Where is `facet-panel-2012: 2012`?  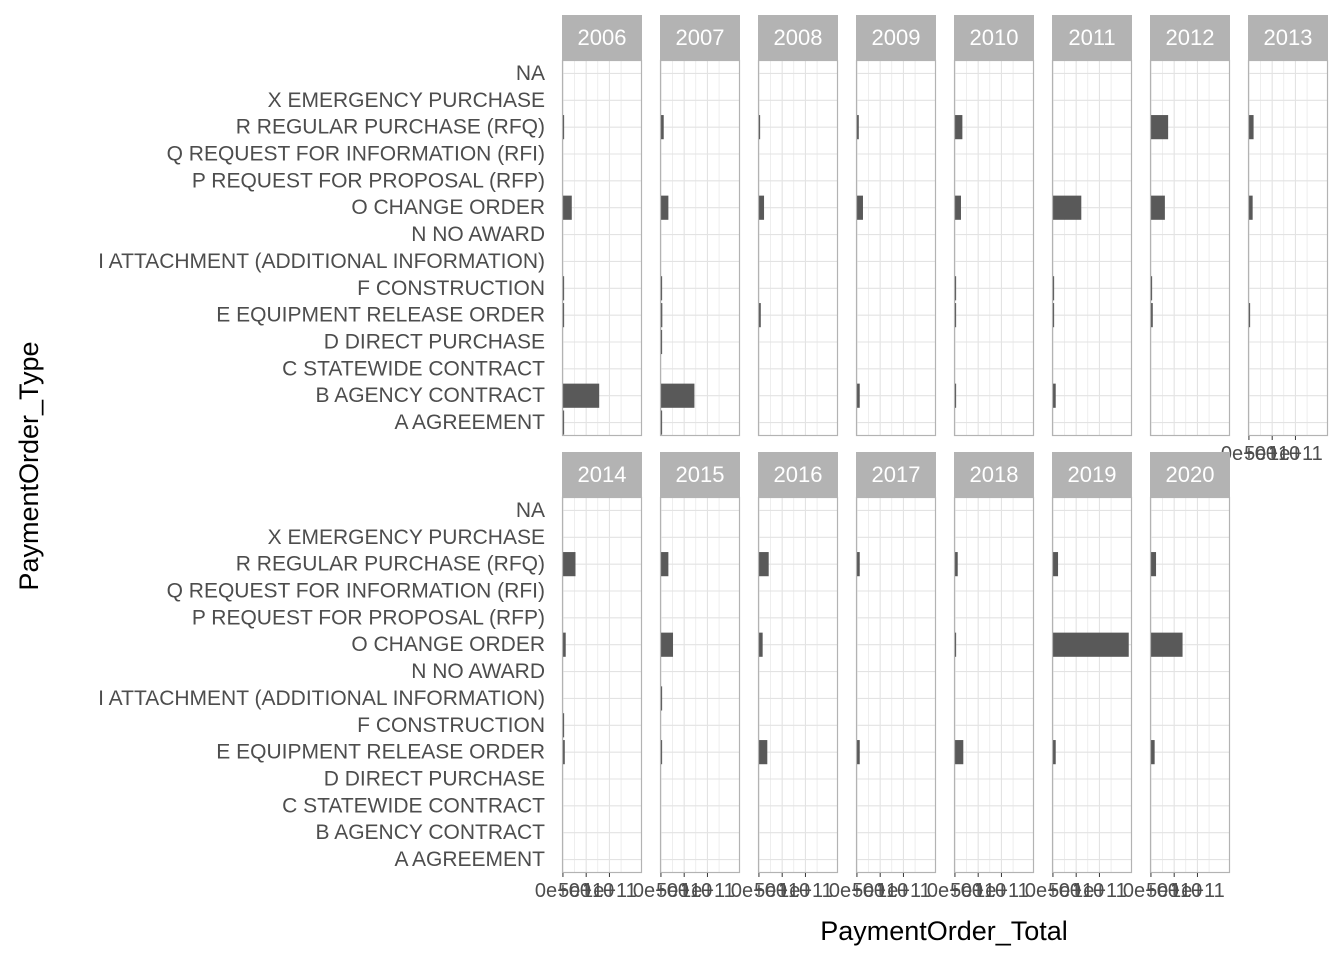
facet-panel-2012: 2012 is located at coordinates (1190, 226).